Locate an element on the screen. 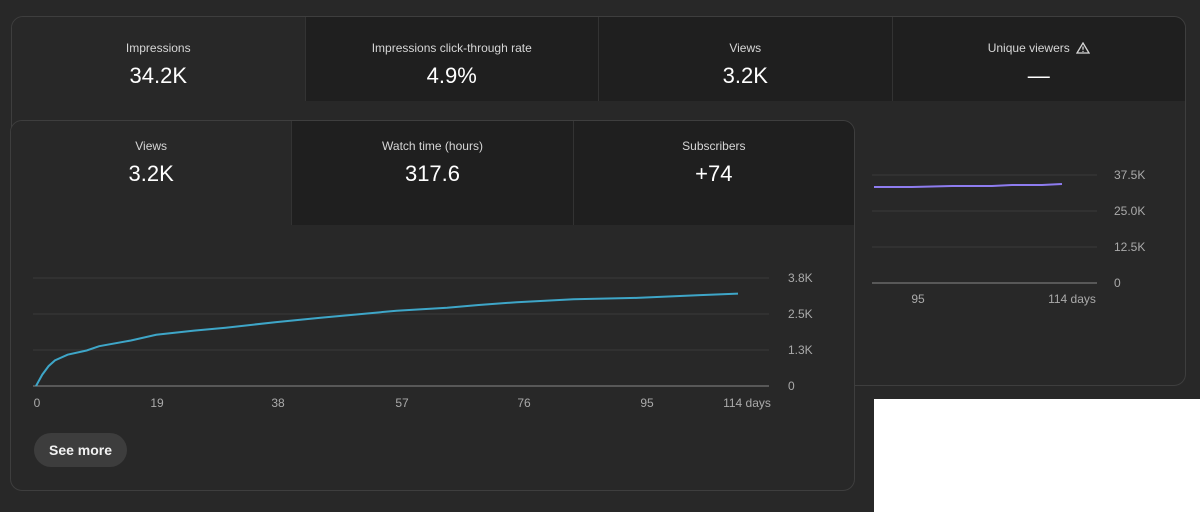 The image size is (1200, 512). y-tick-label: 25.0K is located at coordinates (1129, 211).